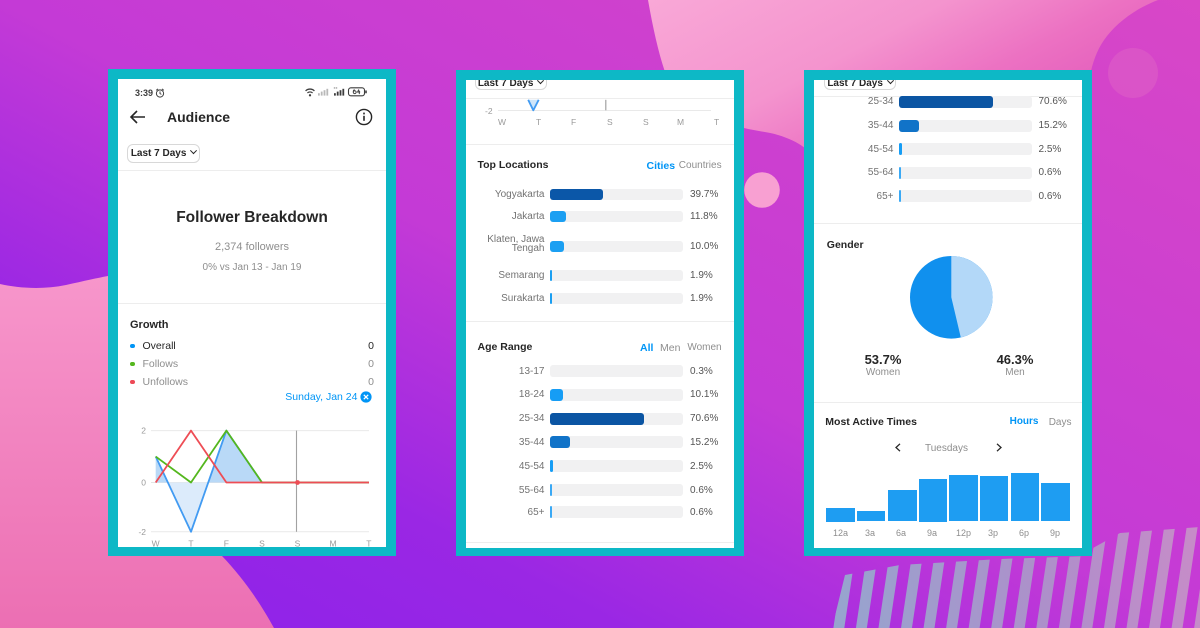  What do you see at coordinates (156, 543) in the screenshot?
I see `svg-text: W` at bounding box center [156, 543].